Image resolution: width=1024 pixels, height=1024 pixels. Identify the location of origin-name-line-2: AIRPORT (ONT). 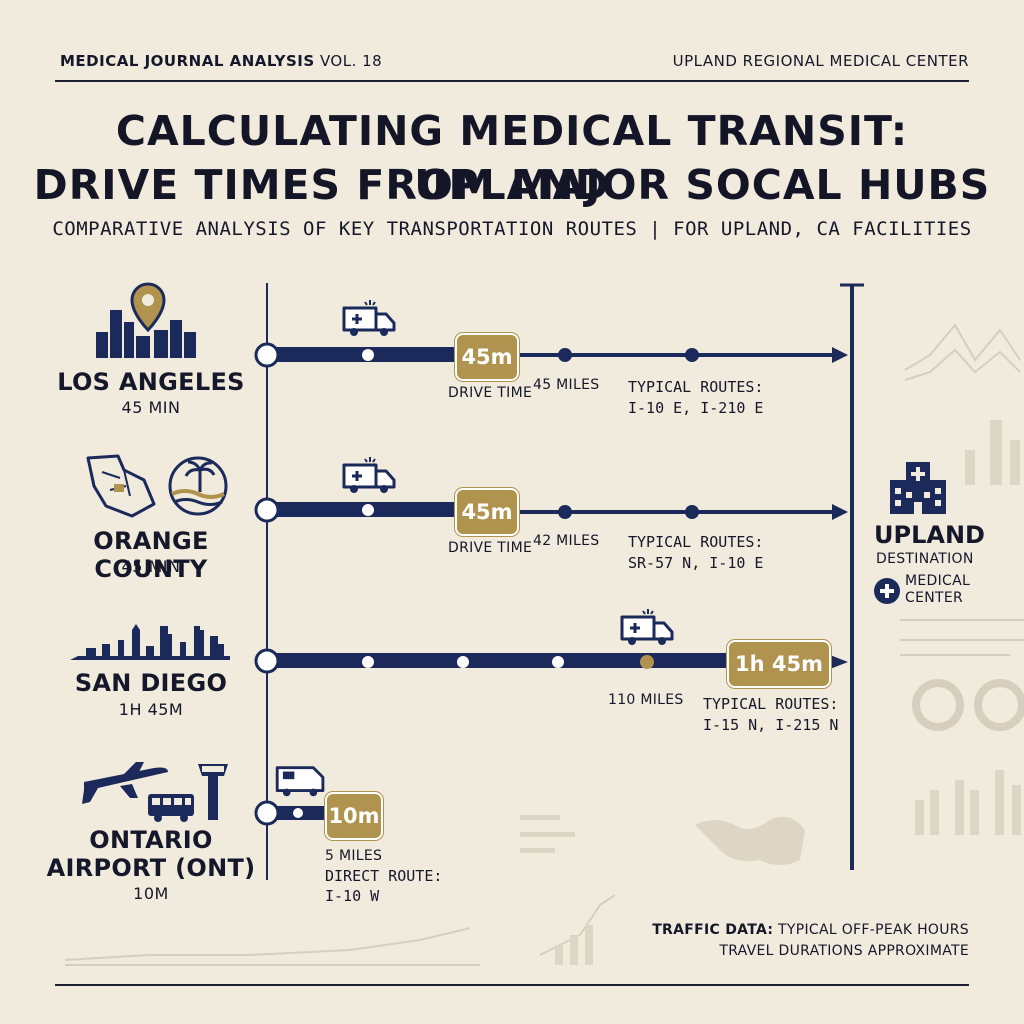
(151, 868).